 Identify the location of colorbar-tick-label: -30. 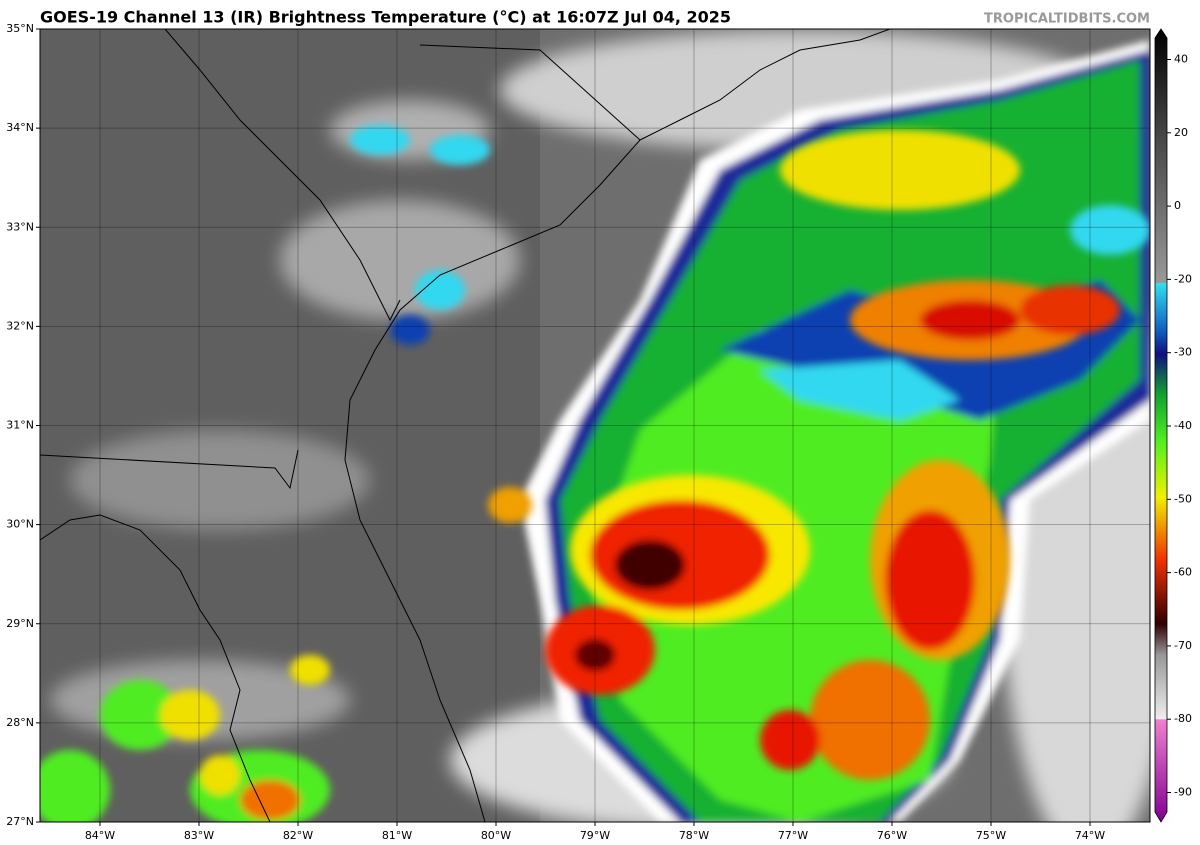
(1183, 352).